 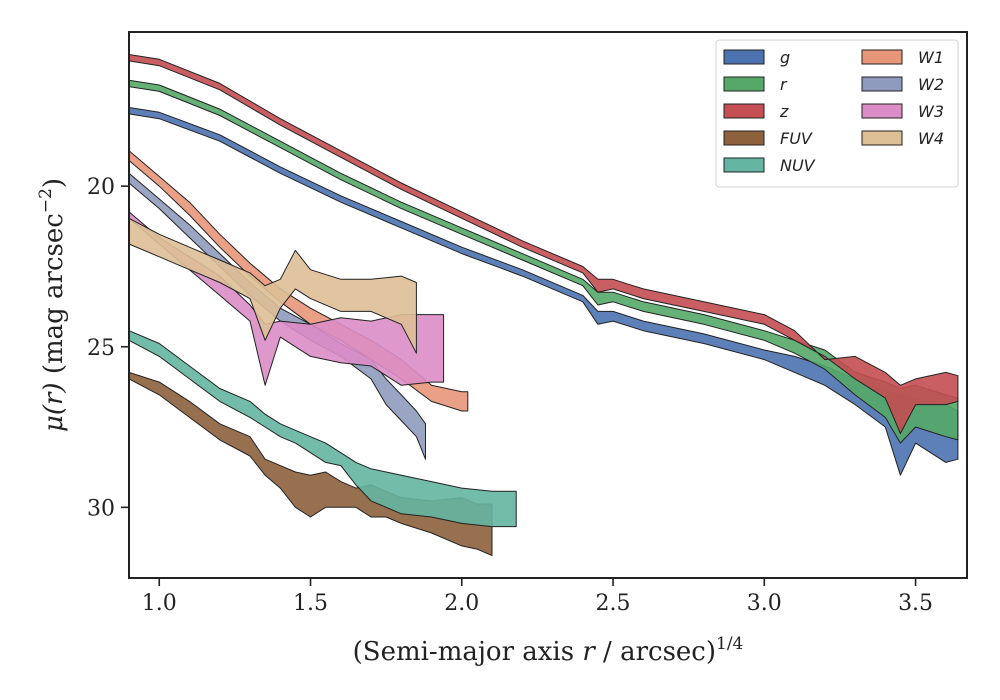 What do you see at coordinates (322, 429) in the screenshot?
I see `band-nuv` at bounding box center [322, 429].